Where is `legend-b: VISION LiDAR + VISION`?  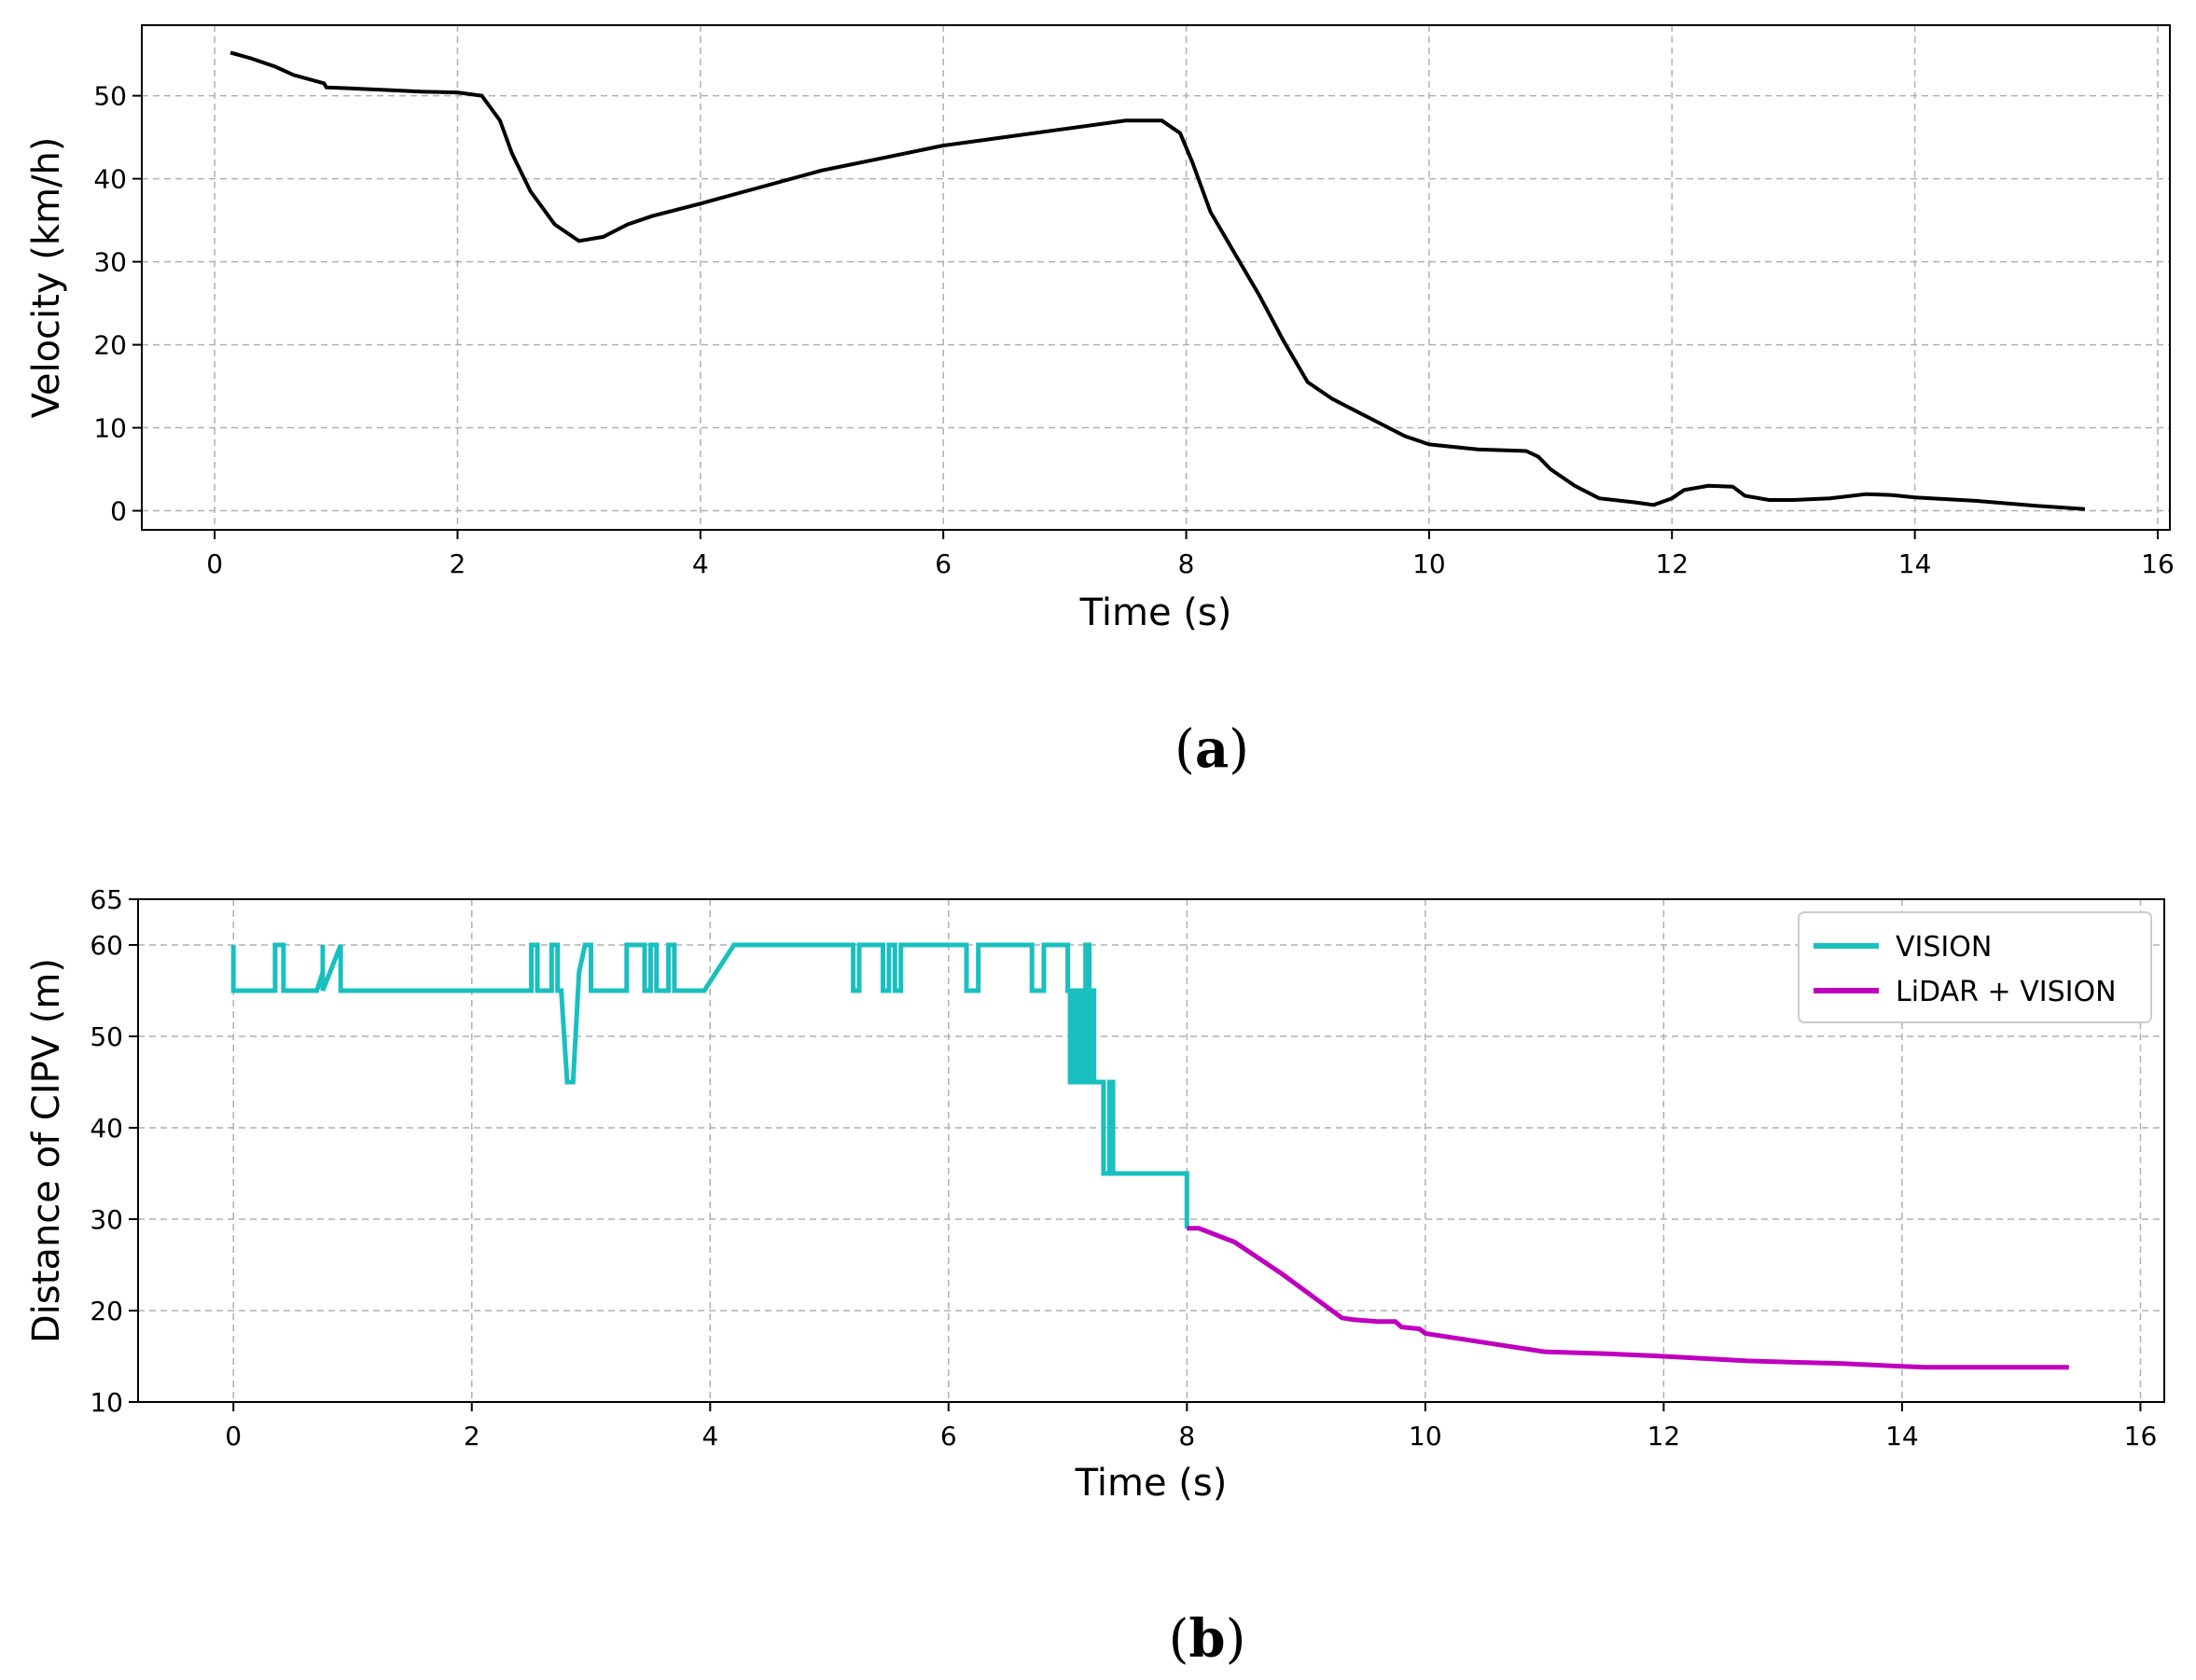 legend-b: VISION LiDAR + VISION is located at coordinates (1975, 967).